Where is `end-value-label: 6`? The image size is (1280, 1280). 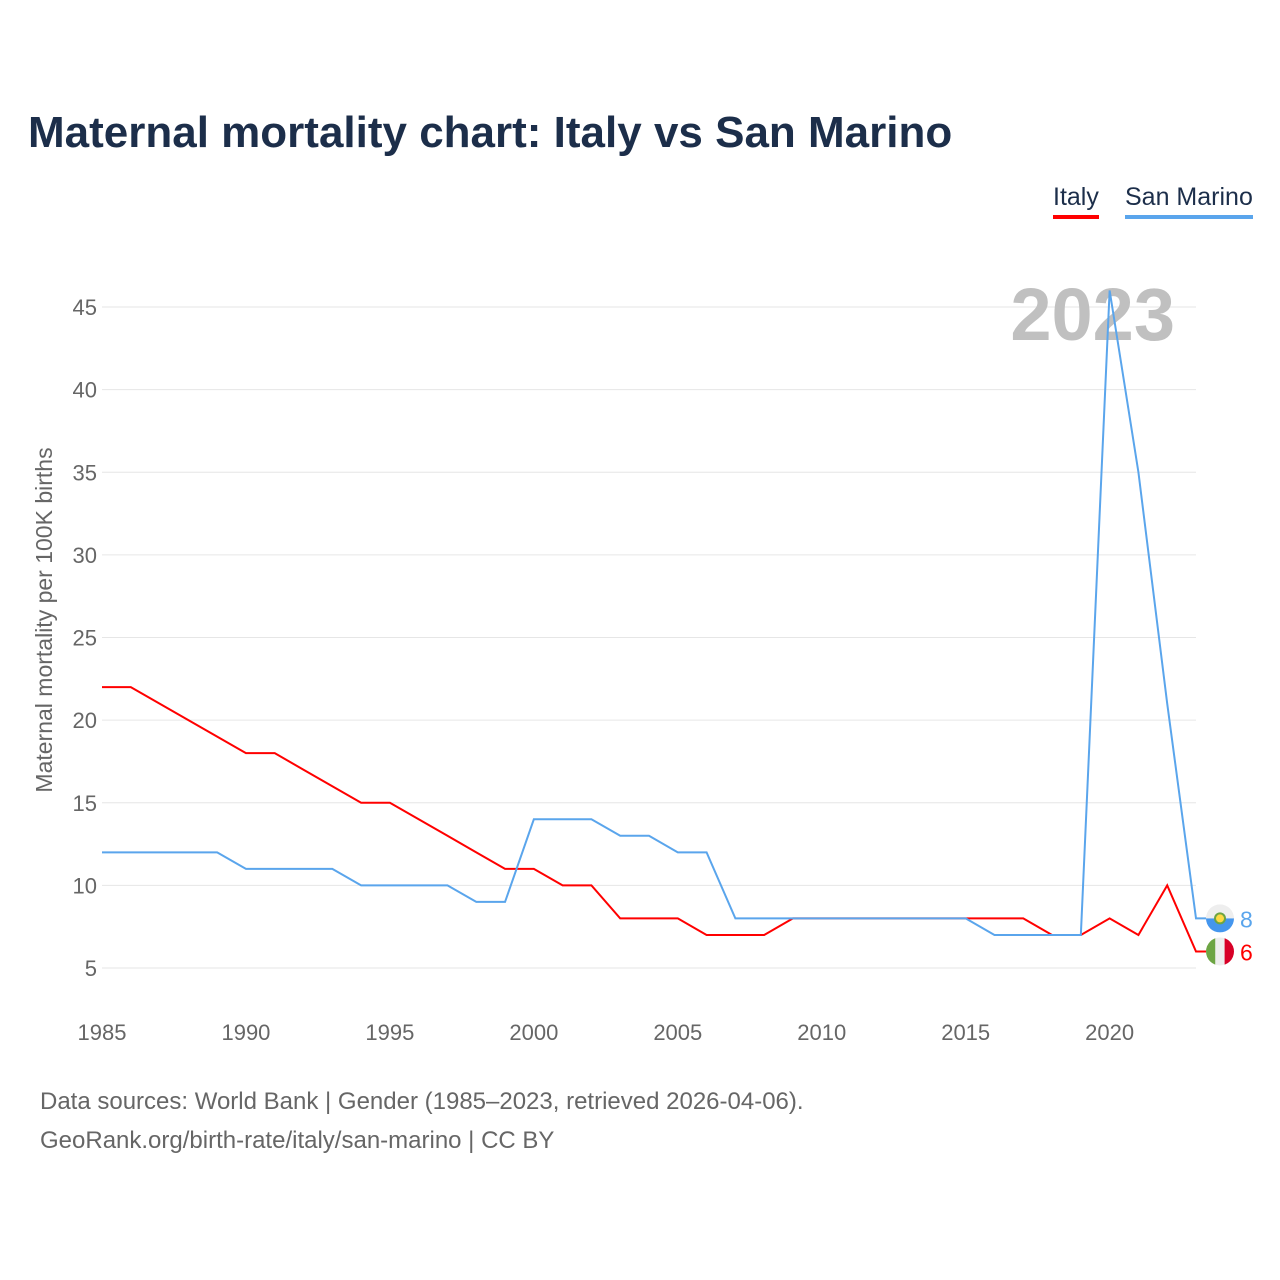
end-value-label: 6 is located at coordinates (1246, 952).